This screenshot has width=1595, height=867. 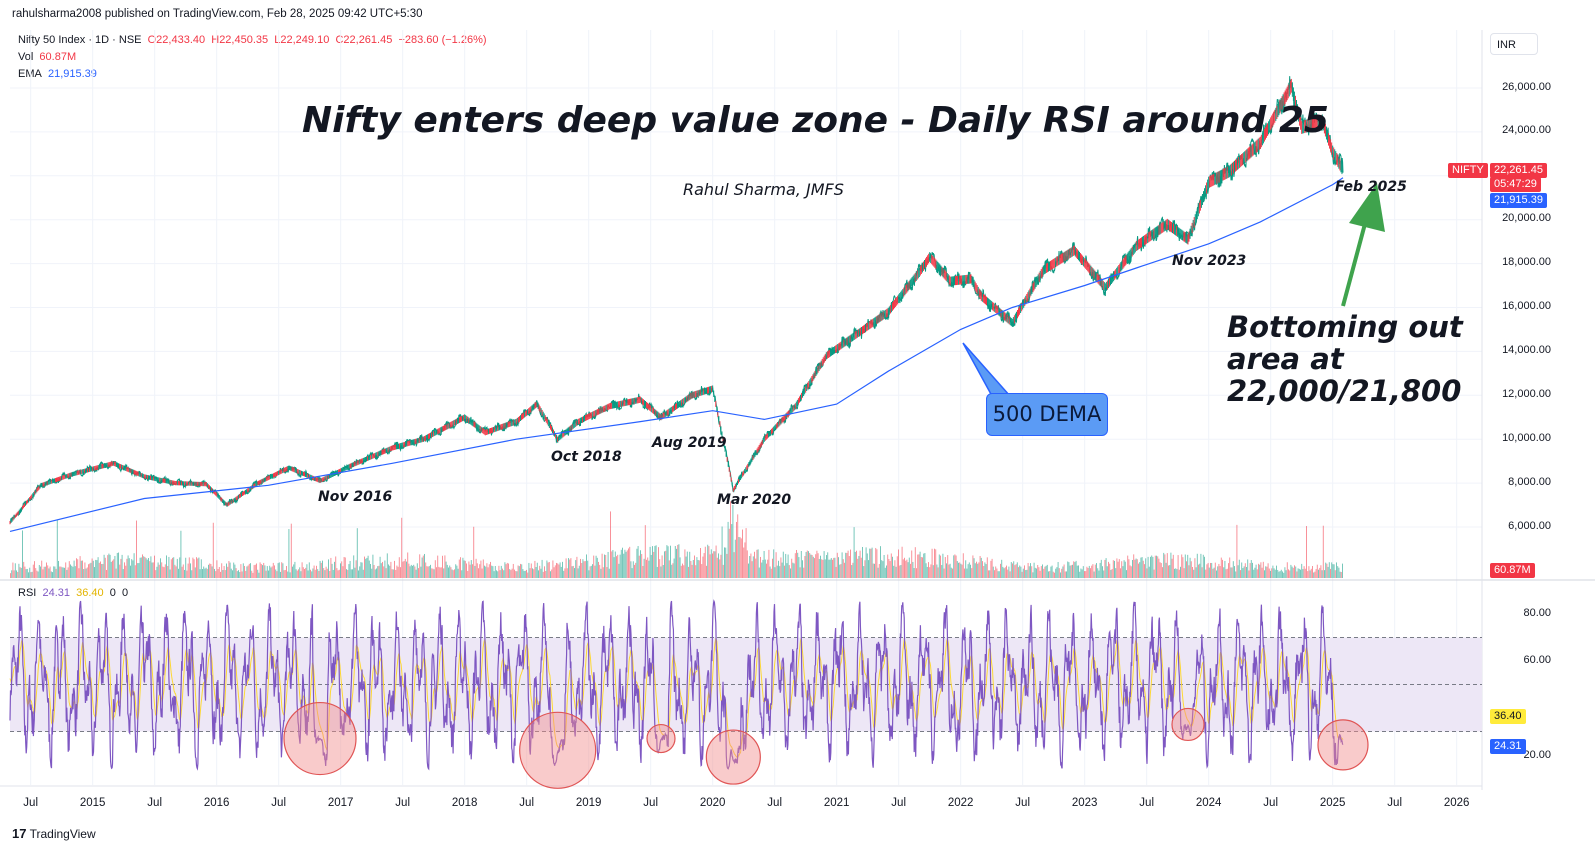 What do you see at coordinates (1209, 261) in the screenshot?
I see `label-nov-2023: Nov 2023` at bounding box center [1209, 261].